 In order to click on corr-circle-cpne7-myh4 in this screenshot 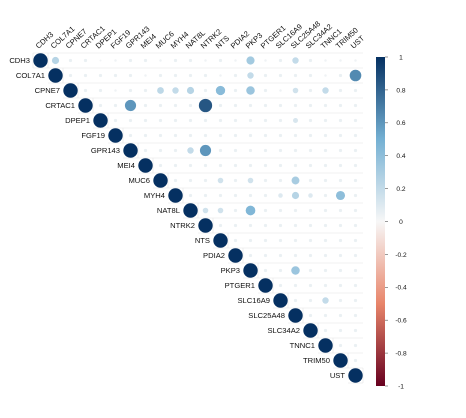, I will do `click(175, 90)`.